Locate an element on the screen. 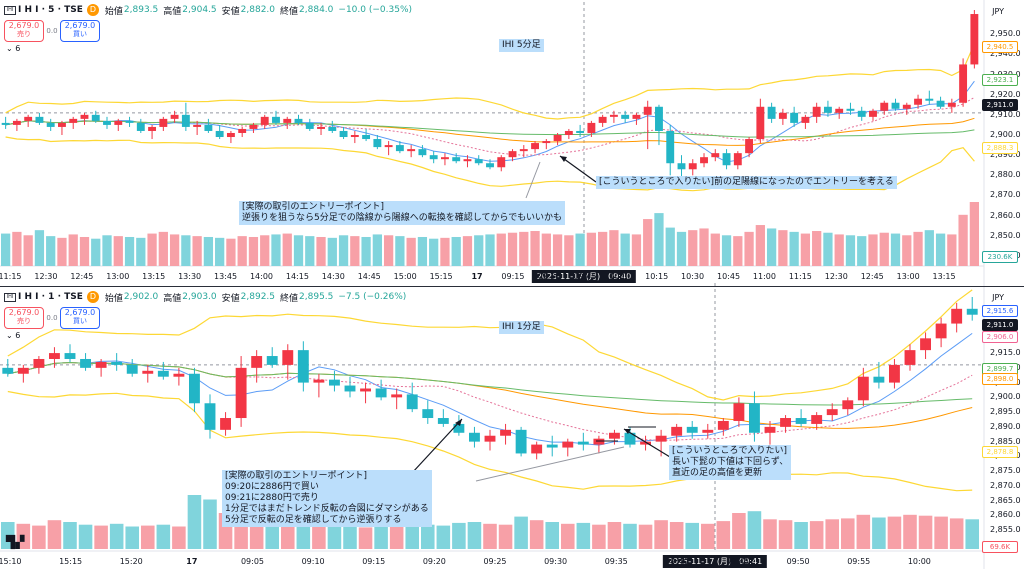 This screenshot has width=1024, height=569. trade-buttons: 2,679.0 売り 0.0 2,679.0 買い is located at coordinates (52, 318).